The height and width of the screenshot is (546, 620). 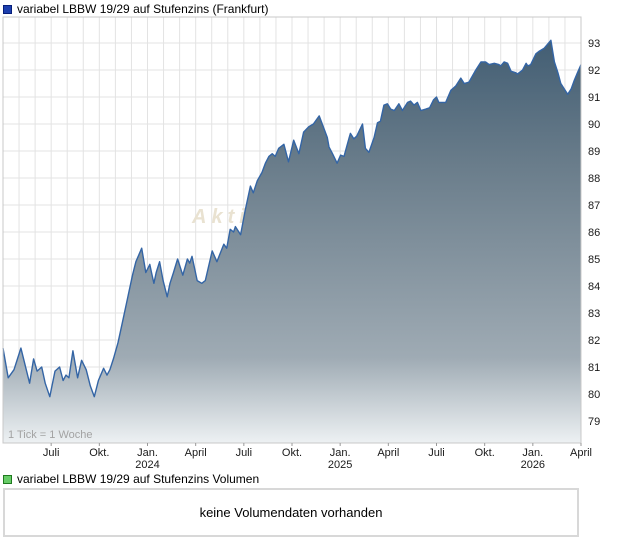 I want to click on volume-panel: keine Volumendaten vorhanden, so click(x=291, y=512).